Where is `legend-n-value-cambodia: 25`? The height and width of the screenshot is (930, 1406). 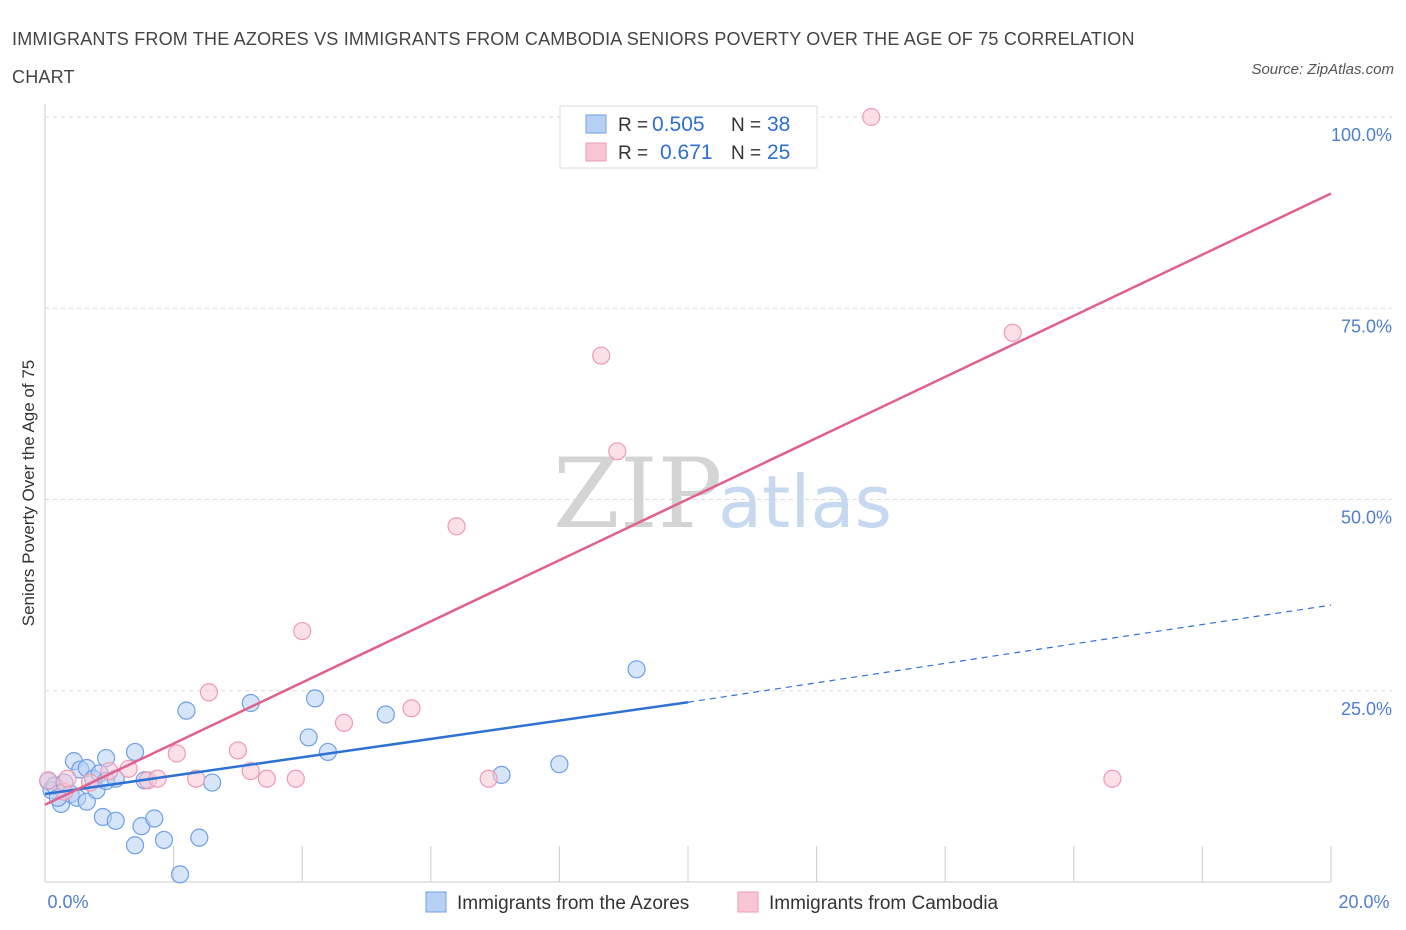
legend-n-value-cambodia: 25 is located at coordinates (778, 152).